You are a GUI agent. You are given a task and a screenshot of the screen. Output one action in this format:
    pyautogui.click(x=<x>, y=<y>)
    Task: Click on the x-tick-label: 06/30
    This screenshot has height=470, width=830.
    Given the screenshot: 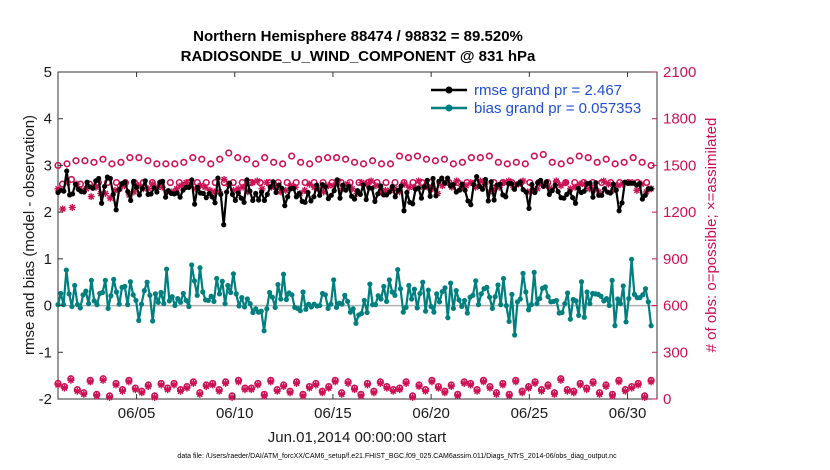 What is the action you would take?
    pyautogui.click(x=628, y=413)
    